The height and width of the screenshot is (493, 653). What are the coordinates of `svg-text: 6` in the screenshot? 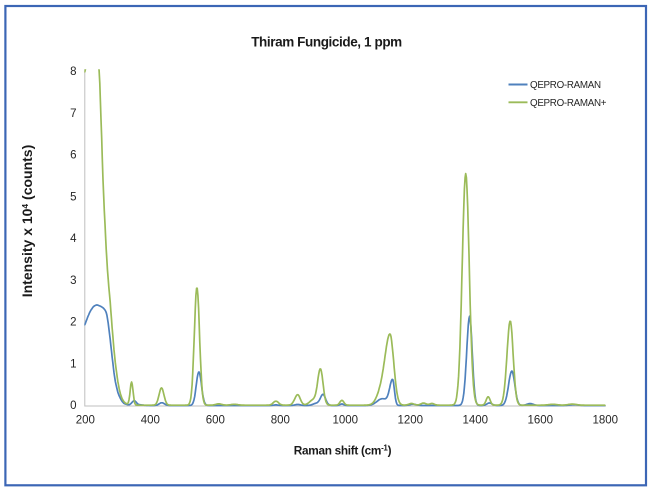 It's located at (73, 156).